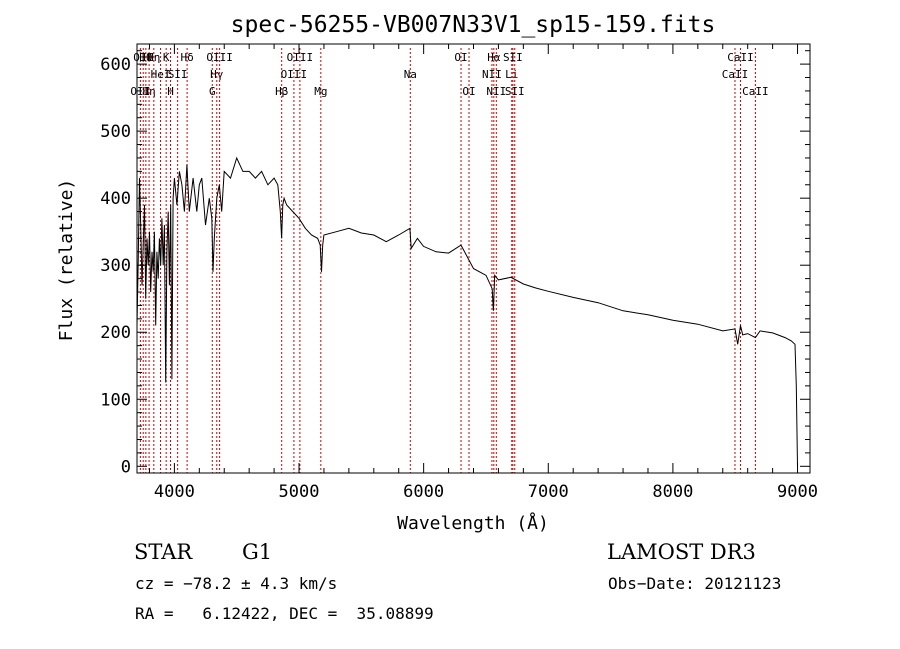 The width and height of the screenshot is (900, 649). I want to click on y-tick-label: 0, so click(126, 467).